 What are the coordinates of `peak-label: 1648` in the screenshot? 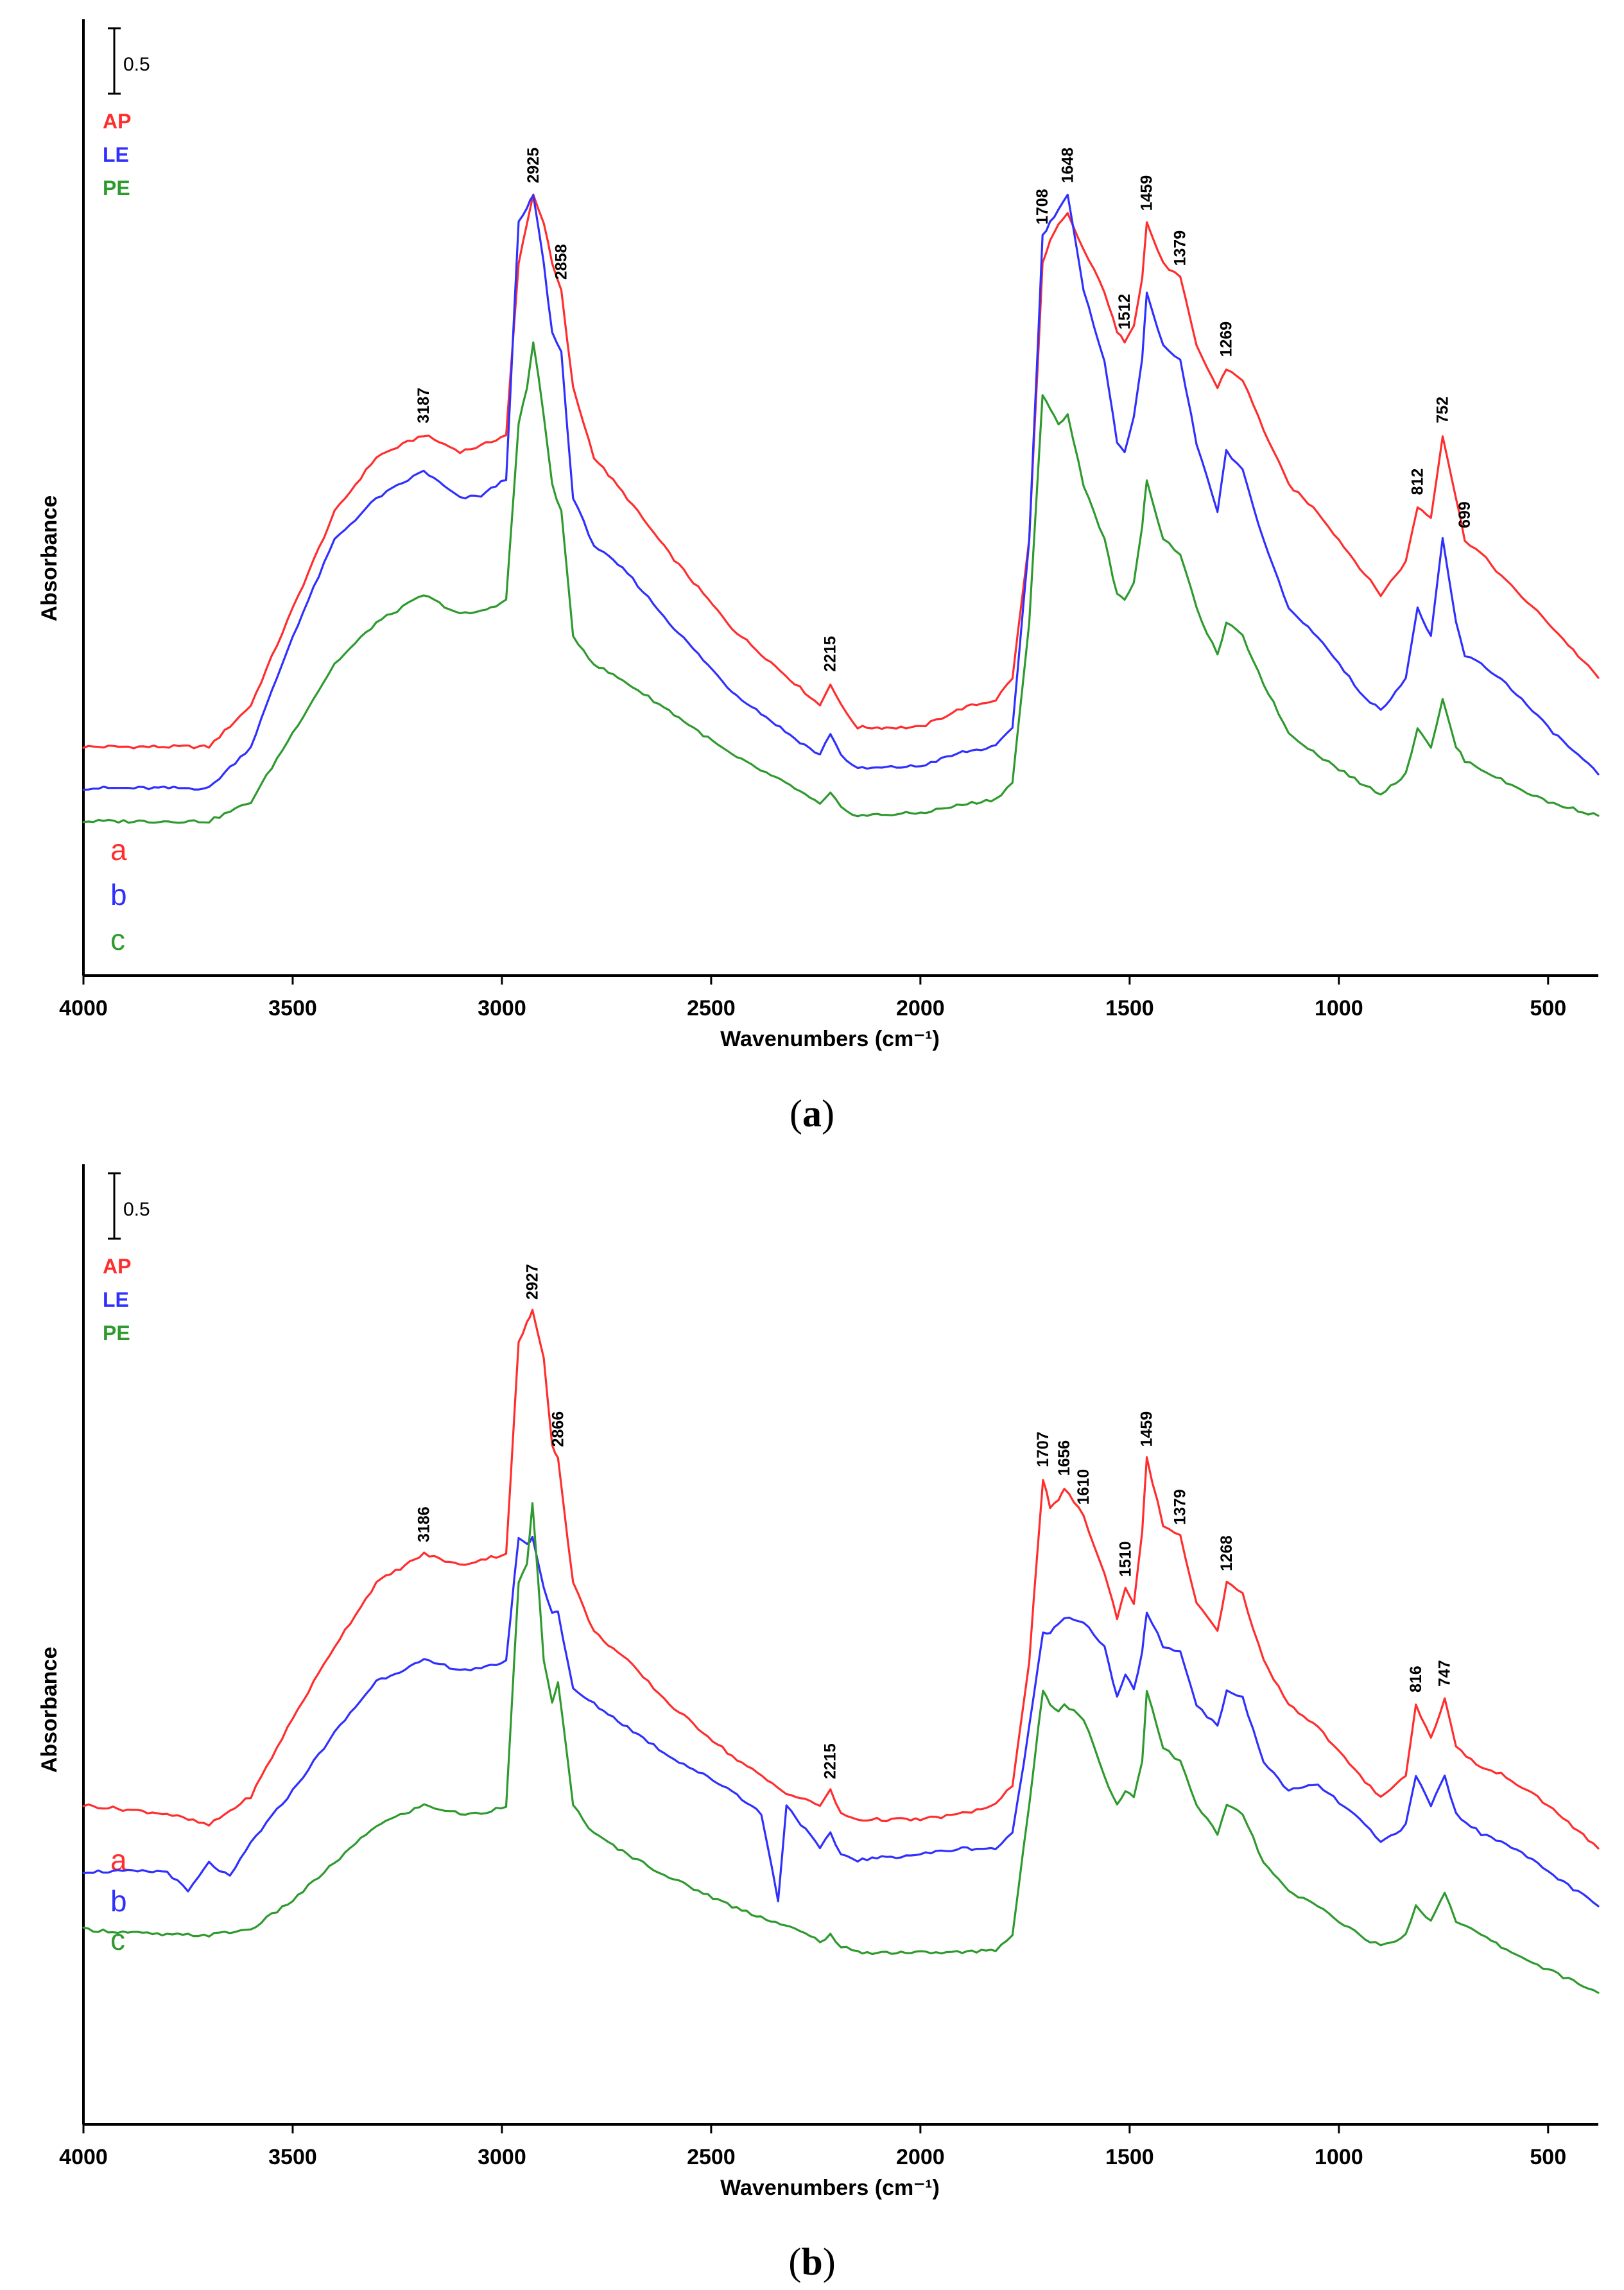 It's located at (1067, 166).